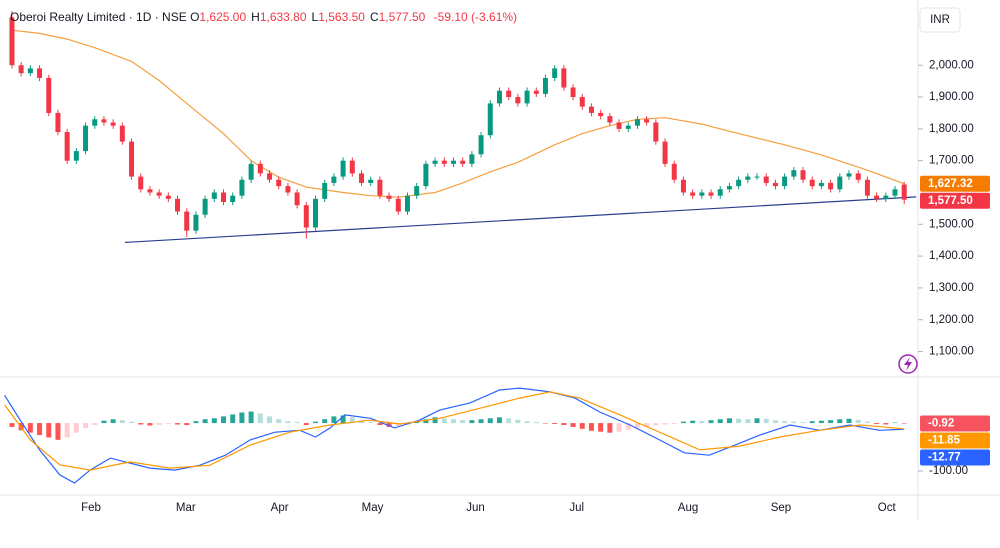 The width and height of the screenshot is (1000, 548). What do you see at coordinates (315, 17) in the screenshot?
I see `ohlc-key: L` at bounding box center [315, 17].